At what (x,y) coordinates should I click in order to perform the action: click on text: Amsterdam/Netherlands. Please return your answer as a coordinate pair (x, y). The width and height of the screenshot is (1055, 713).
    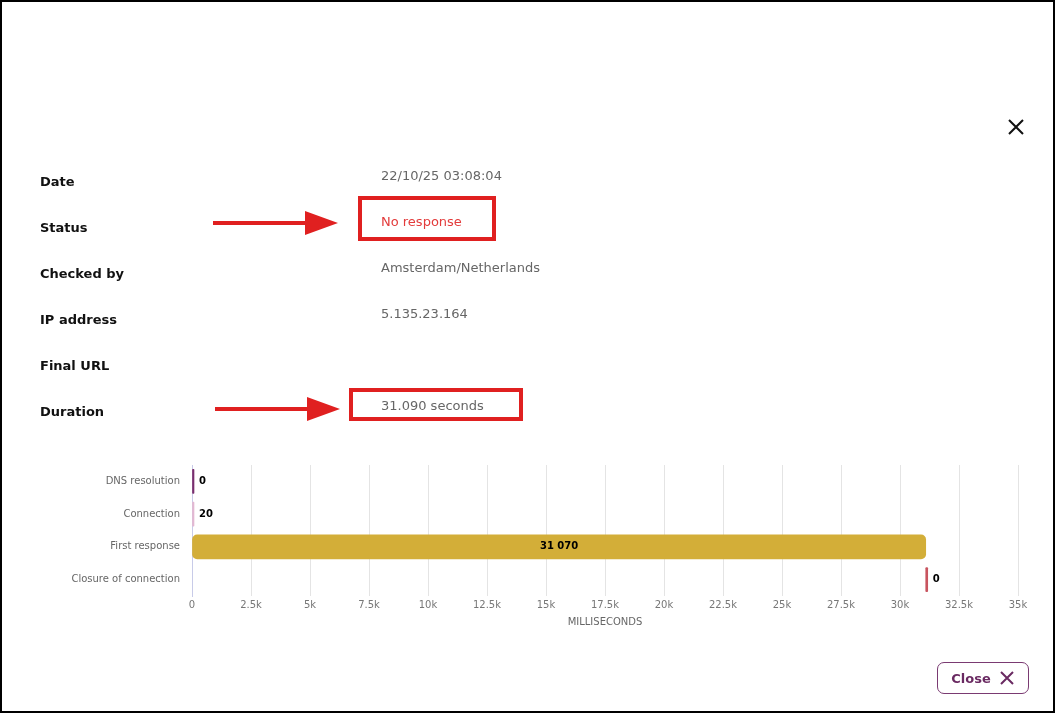
    Looking at the image, I should click on (461, 267).